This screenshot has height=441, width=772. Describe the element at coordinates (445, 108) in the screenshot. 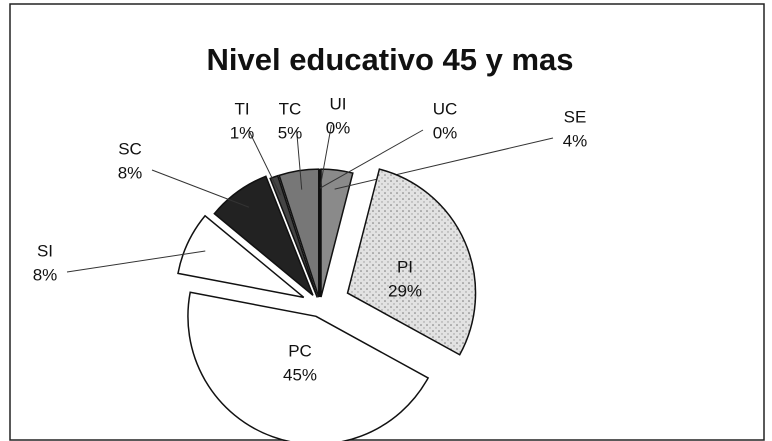

I see `slice-label: UC` at that location.